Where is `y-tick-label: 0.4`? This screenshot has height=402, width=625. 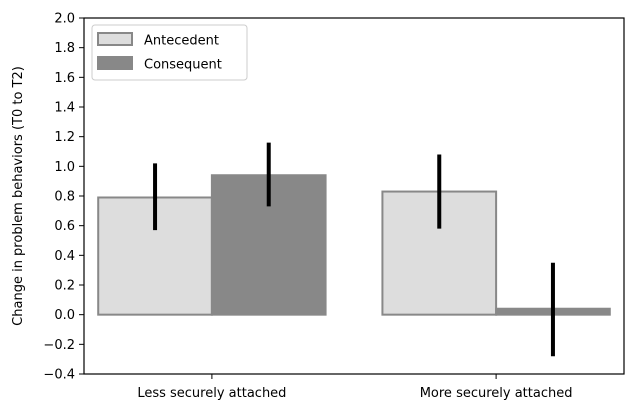 y-tick-label: 0.4 is located at coordinates (64, 256).